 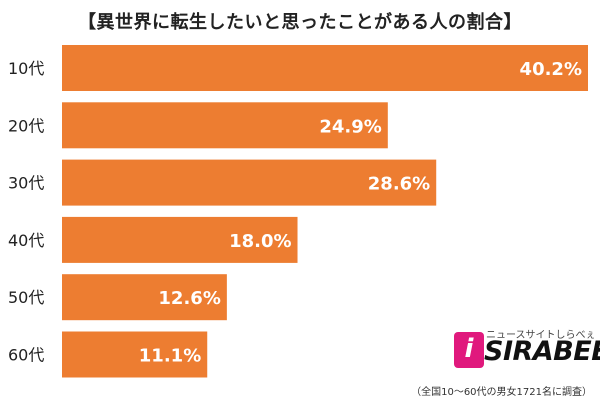 What do you see at coordinates (260, 241) in the screenshot?
I see `bar-value-label: 18.0%` at bounding box center [260, 241].